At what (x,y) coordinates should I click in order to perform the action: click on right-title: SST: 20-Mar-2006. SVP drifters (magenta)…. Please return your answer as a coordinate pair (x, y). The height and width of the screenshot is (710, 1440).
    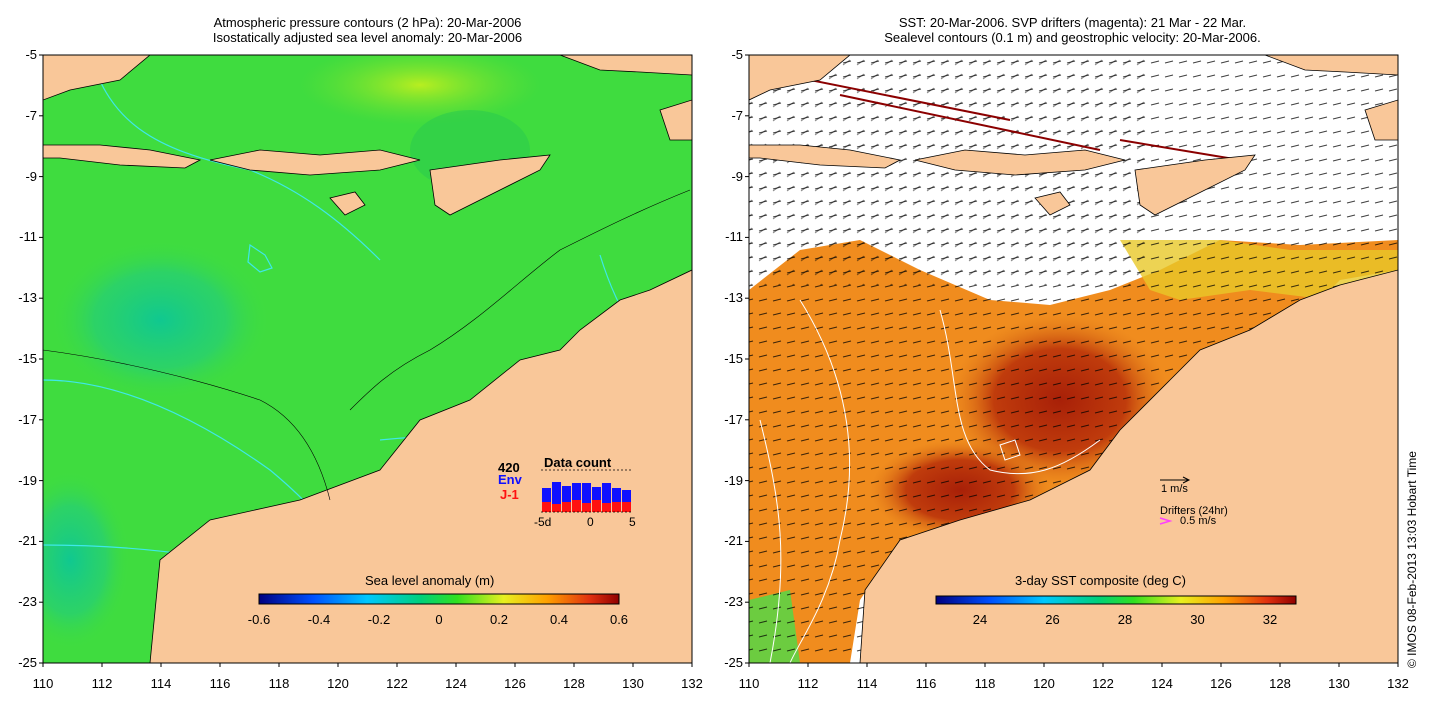
    Looking at the image, I should click on (1072, 30).